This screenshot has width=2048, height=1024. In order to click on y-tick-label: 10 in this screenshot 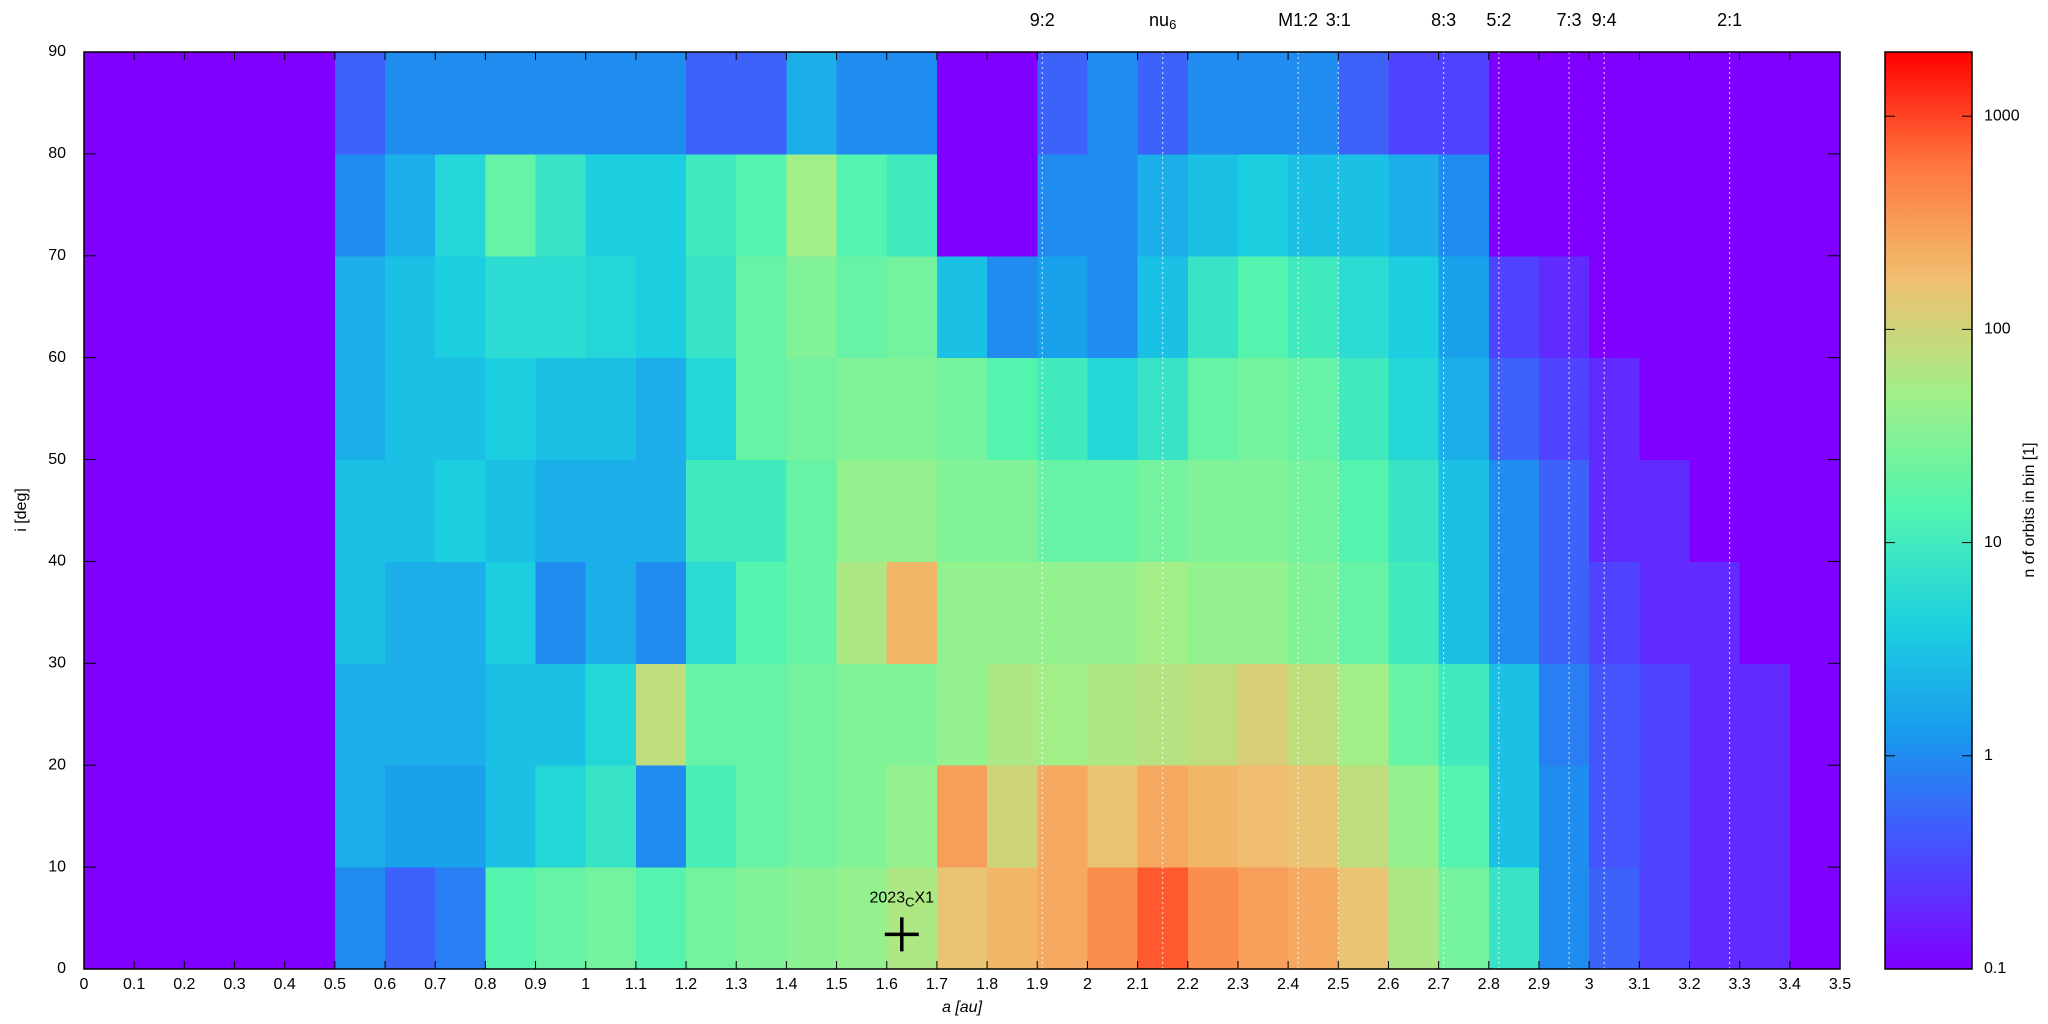, I will do `click(57, 866)`.